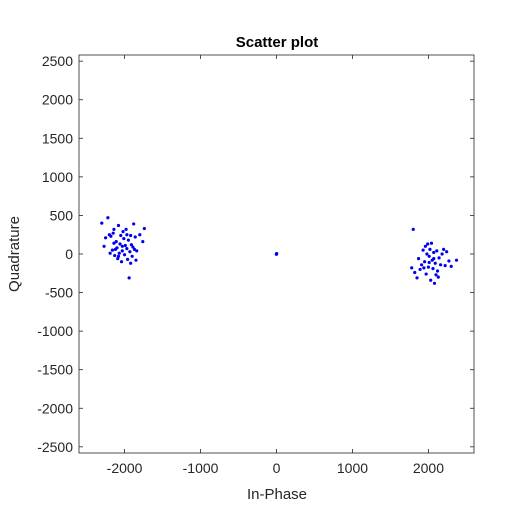 This screenshot has height=525, width=525. Describe the element at coordinates (125, 468) in the screenshot. I see `x-tick-label: -2000` at that location.